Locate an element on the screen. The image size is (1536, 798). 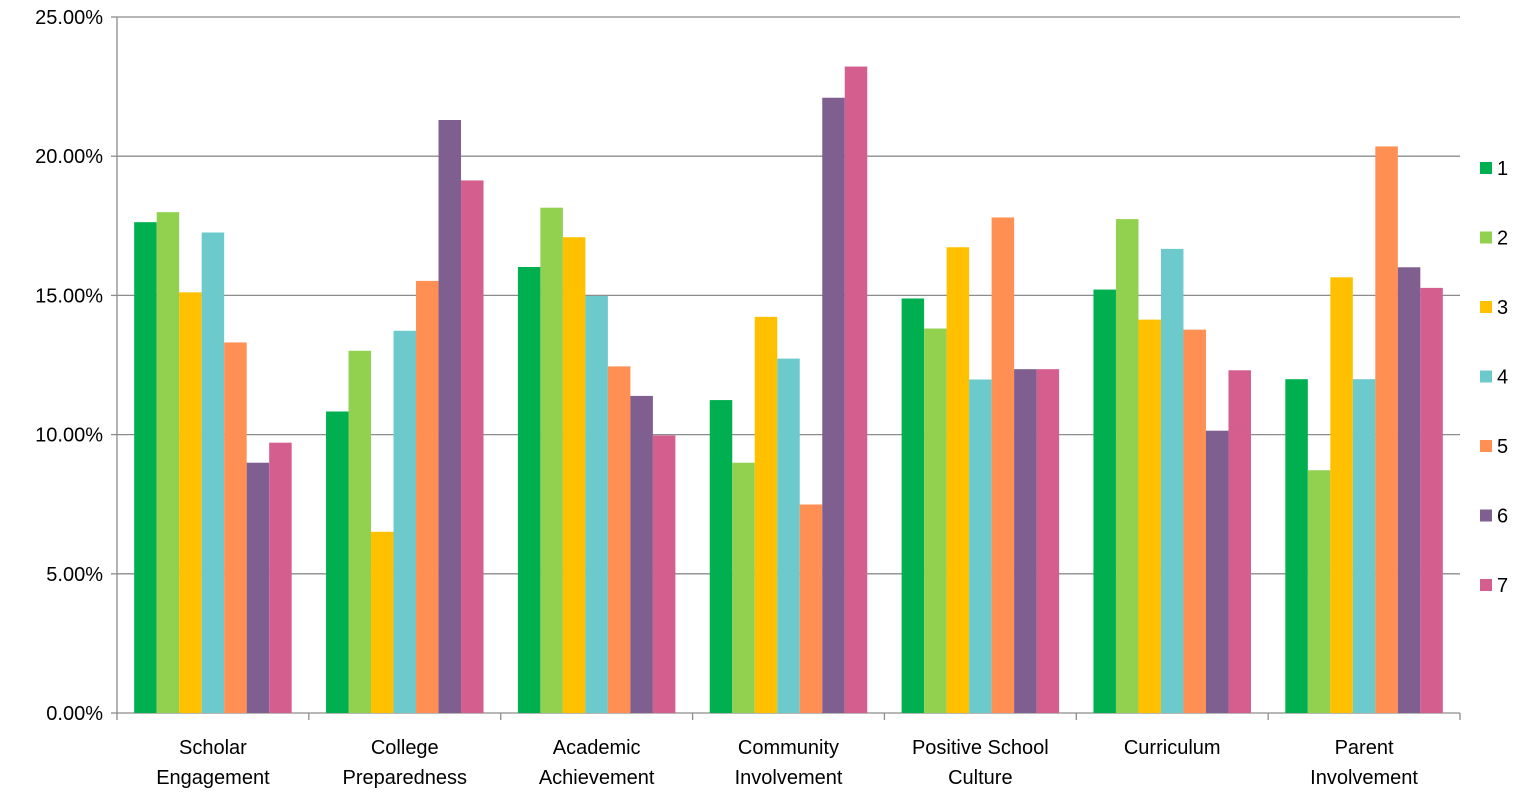
y-tick-label: 15.00% is located at coordinates (69, 296).